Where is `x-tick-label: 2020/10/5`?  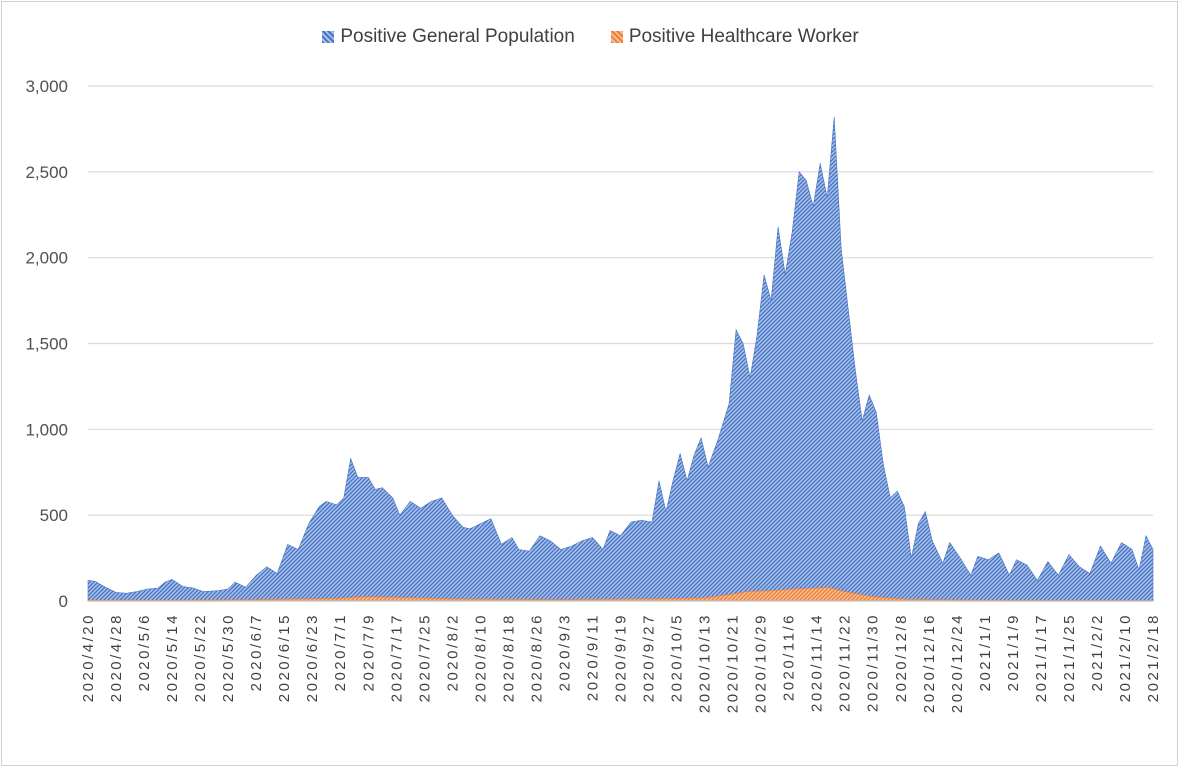
x-tick-label: 2020/10/5 is located at coordinates (677, 657).